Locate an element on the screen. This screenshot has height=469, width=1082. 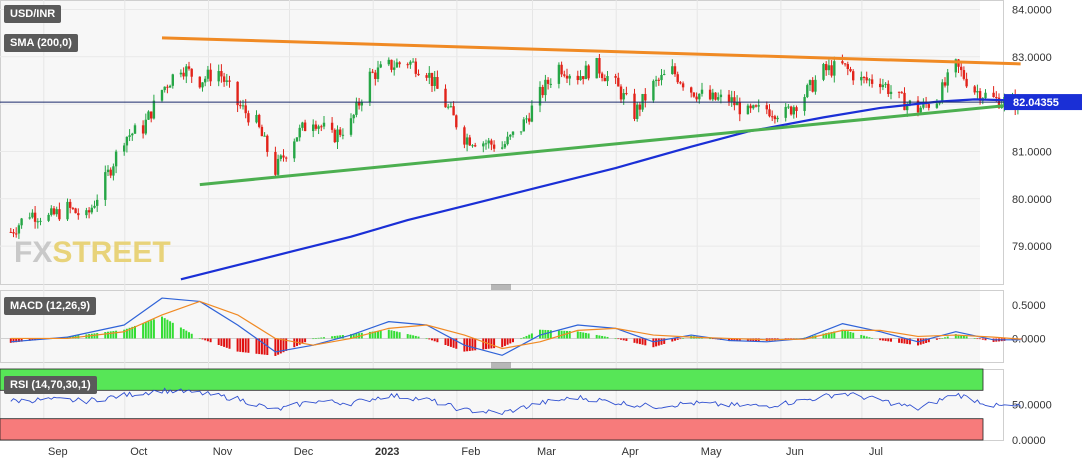
x-tick-label: Nov is located at coordinates (223, 452).